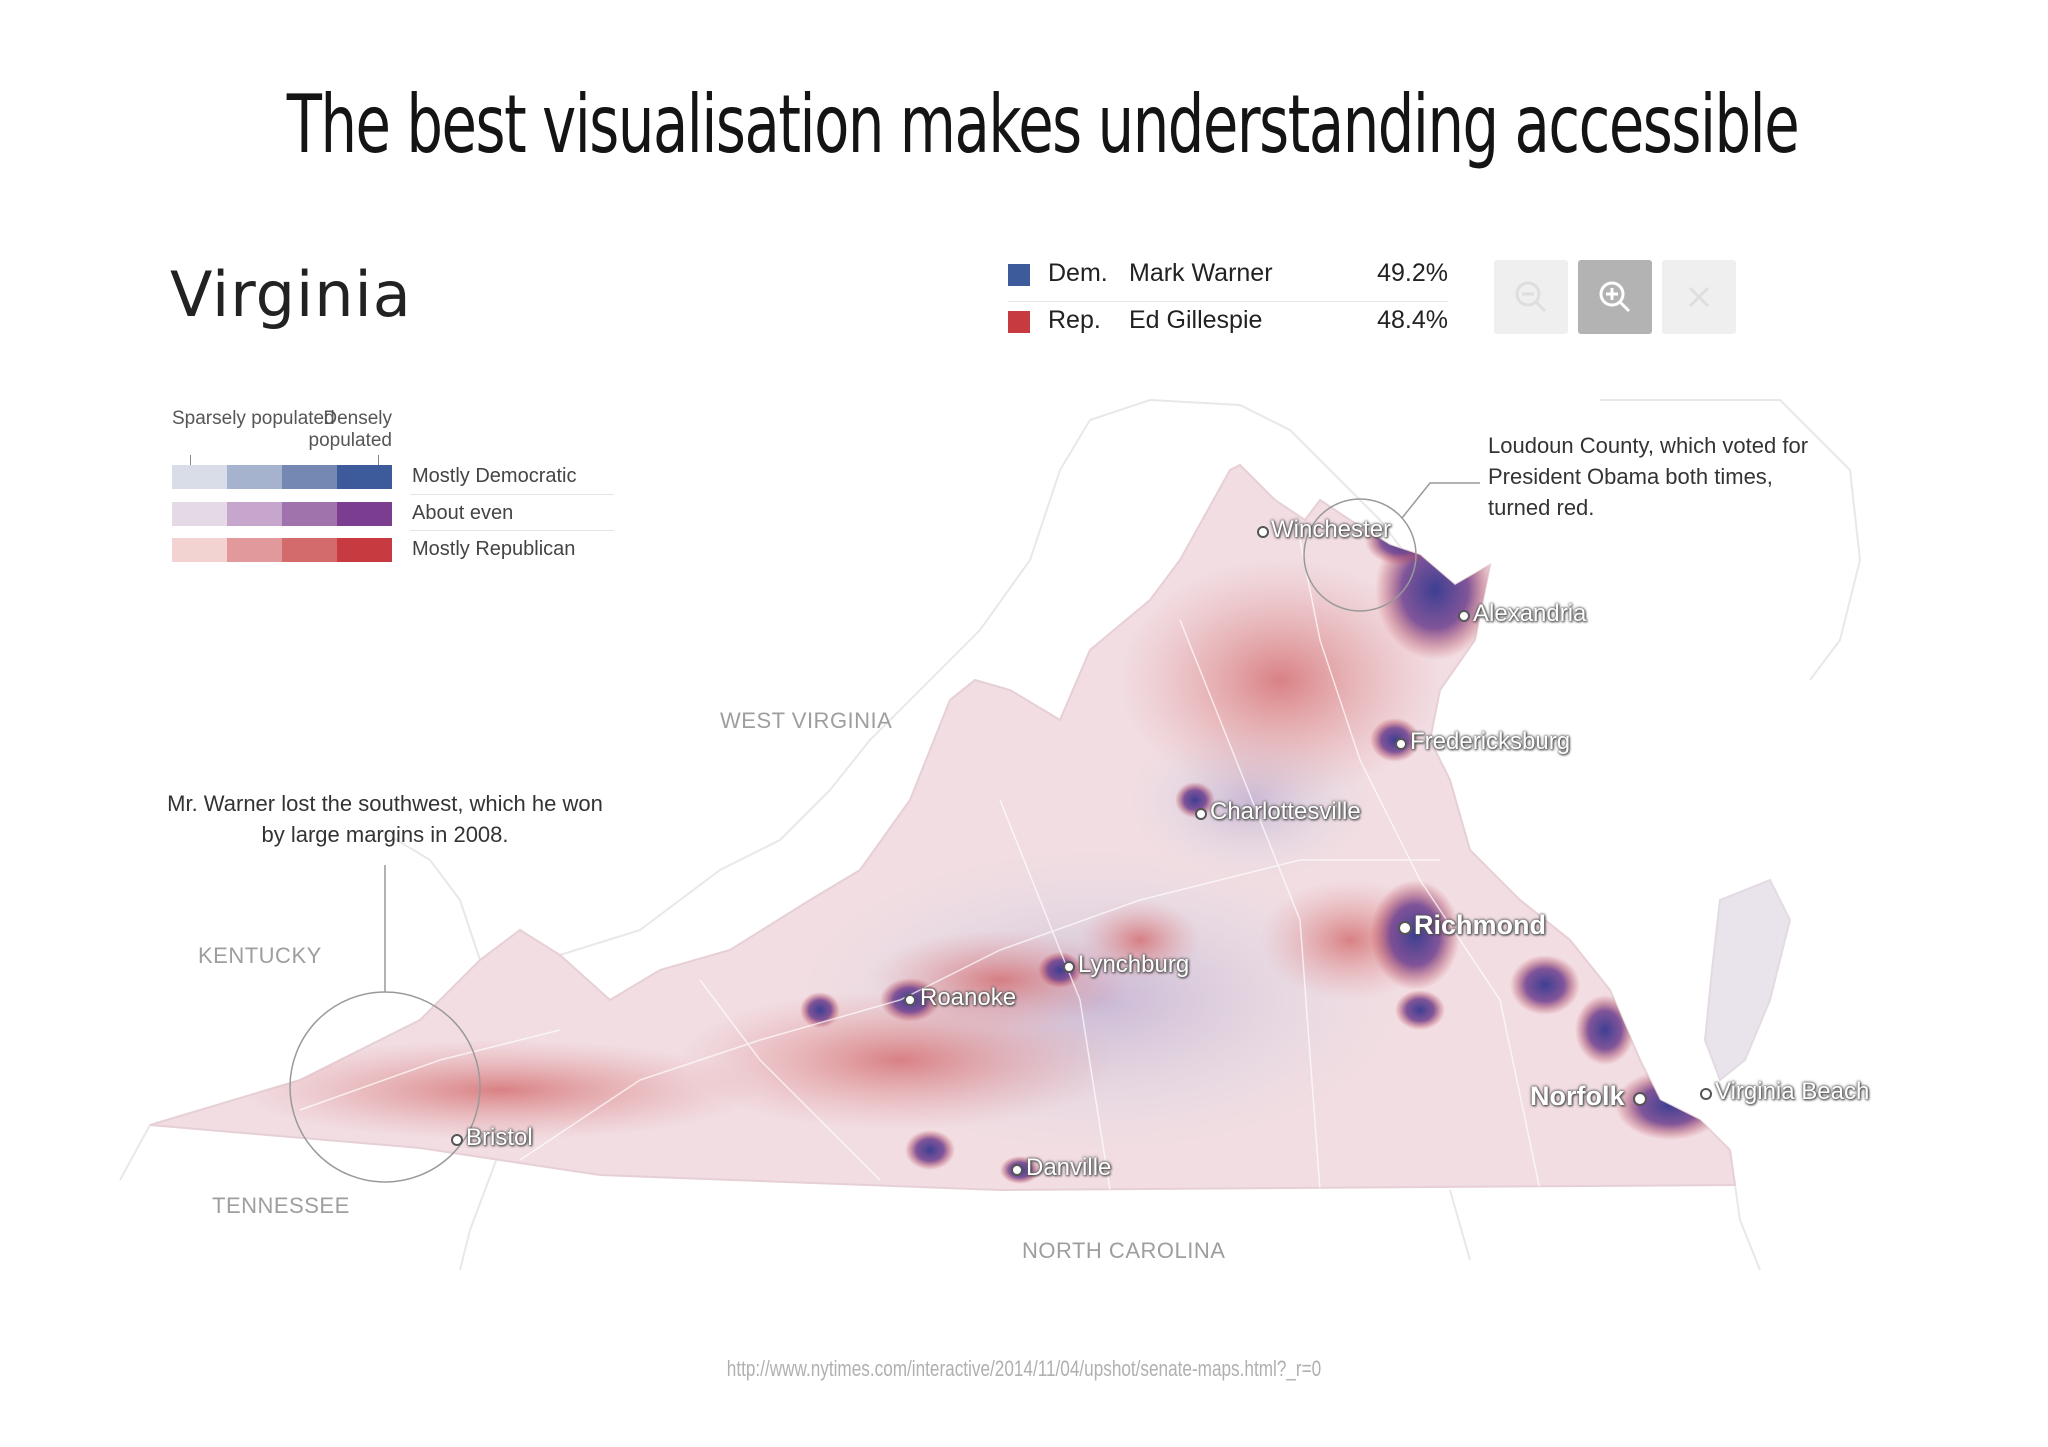  What do you see at coordinates (494, 549) in the screenshot?
I see `legend-label: Mostly Republican` at bounding box center [494, 549].